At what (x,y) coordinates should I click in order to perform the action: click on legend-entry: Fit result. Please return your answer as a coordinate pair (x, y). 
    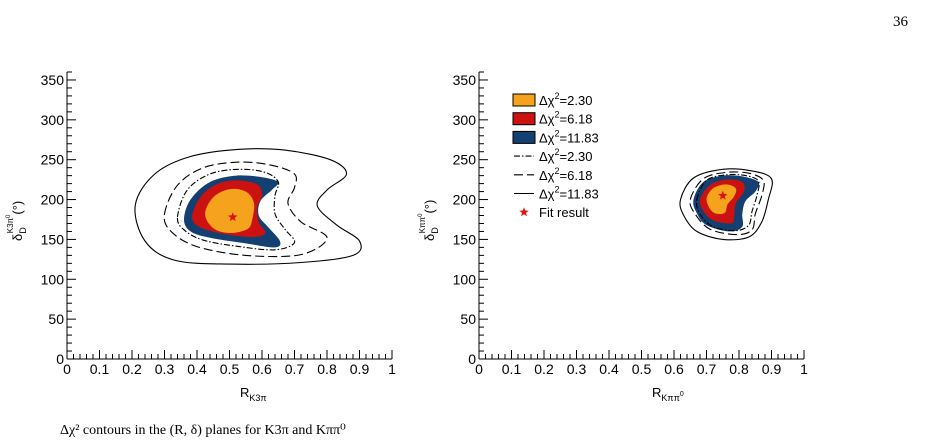
    Looking at the image, I should click on (554, 212).